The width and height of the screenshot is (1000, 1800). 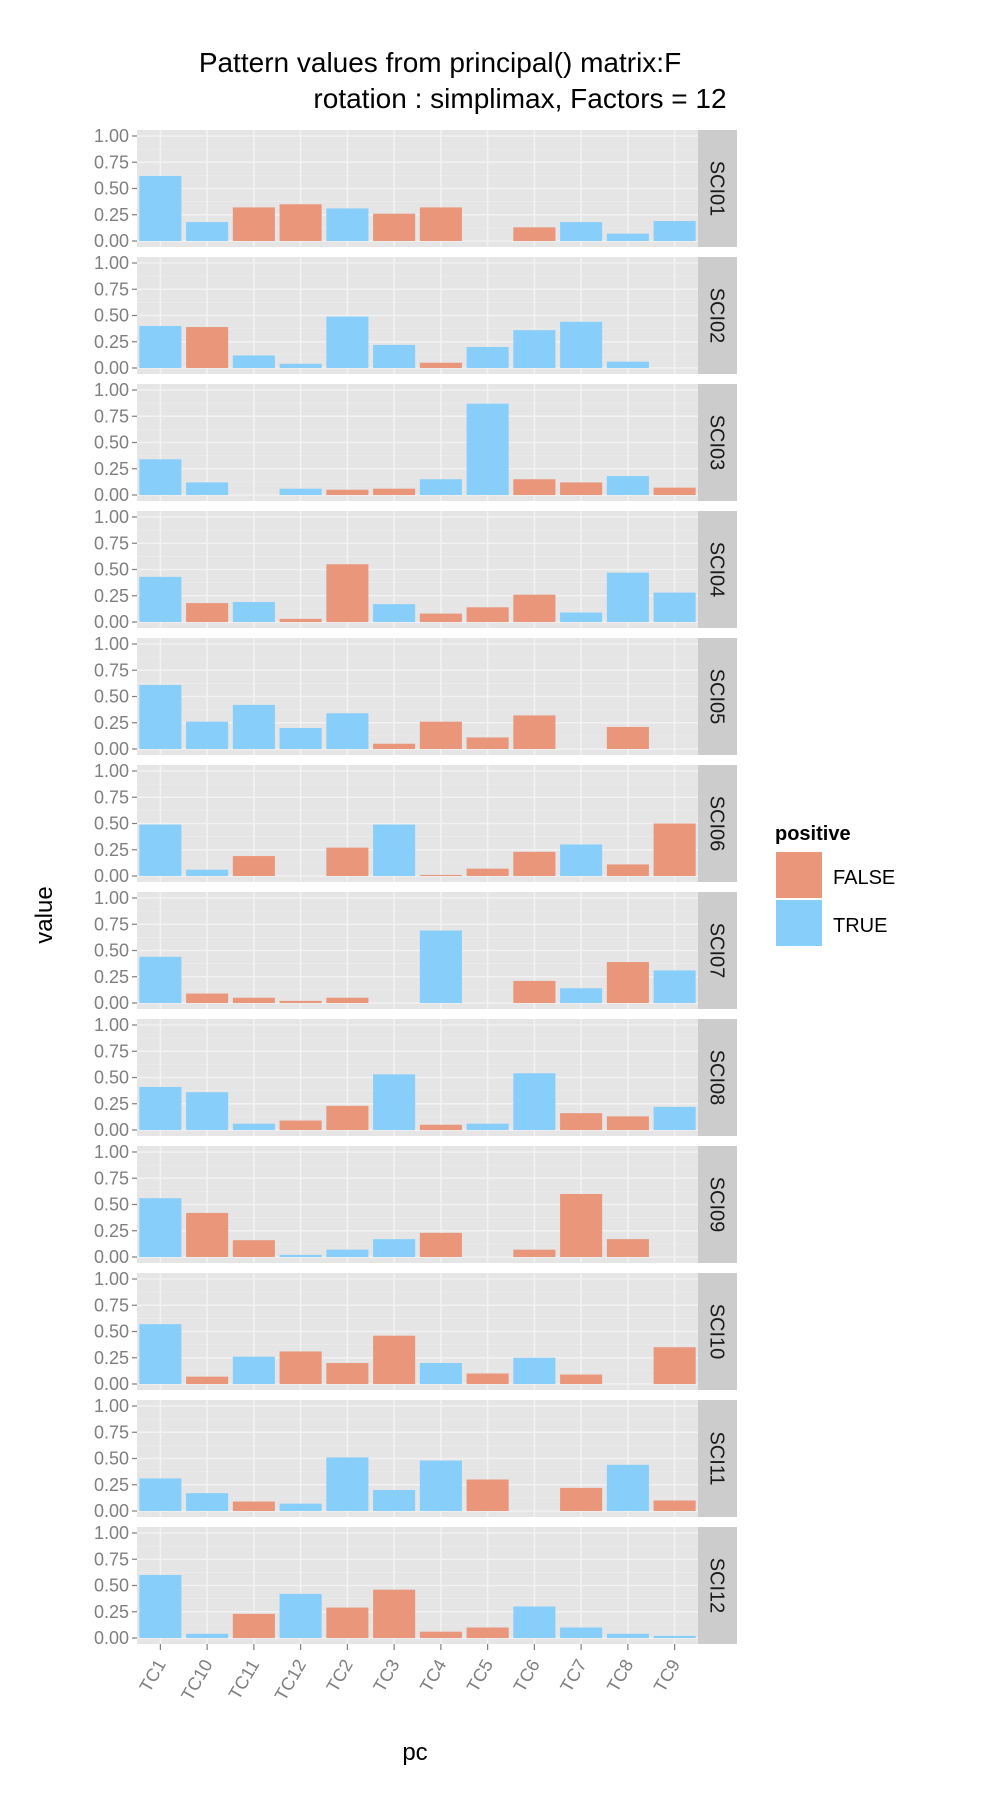 I want to click on chart-subtitle: rotation : simplimax, Factors = 12, so click(x=519, y=98).